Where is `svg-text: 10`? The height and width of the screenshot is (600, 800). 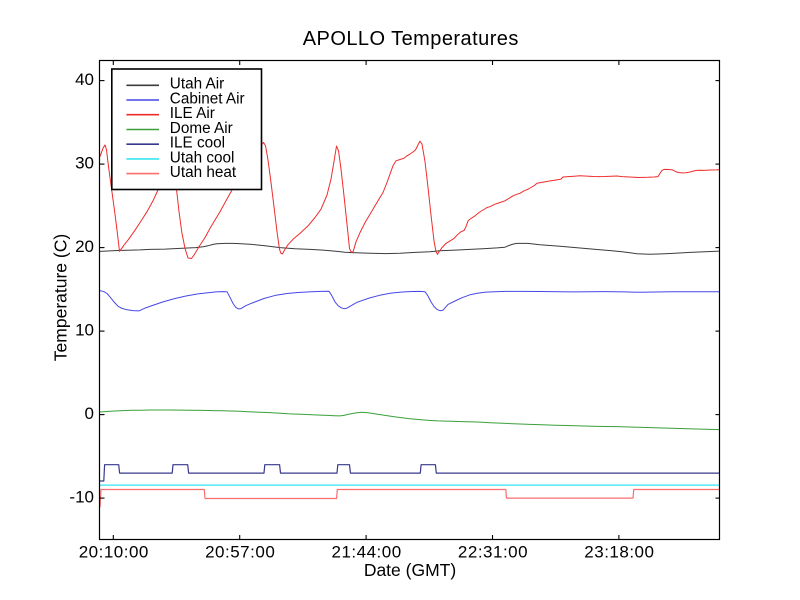
svg-text: 10 is located at coordinates (84, 329).